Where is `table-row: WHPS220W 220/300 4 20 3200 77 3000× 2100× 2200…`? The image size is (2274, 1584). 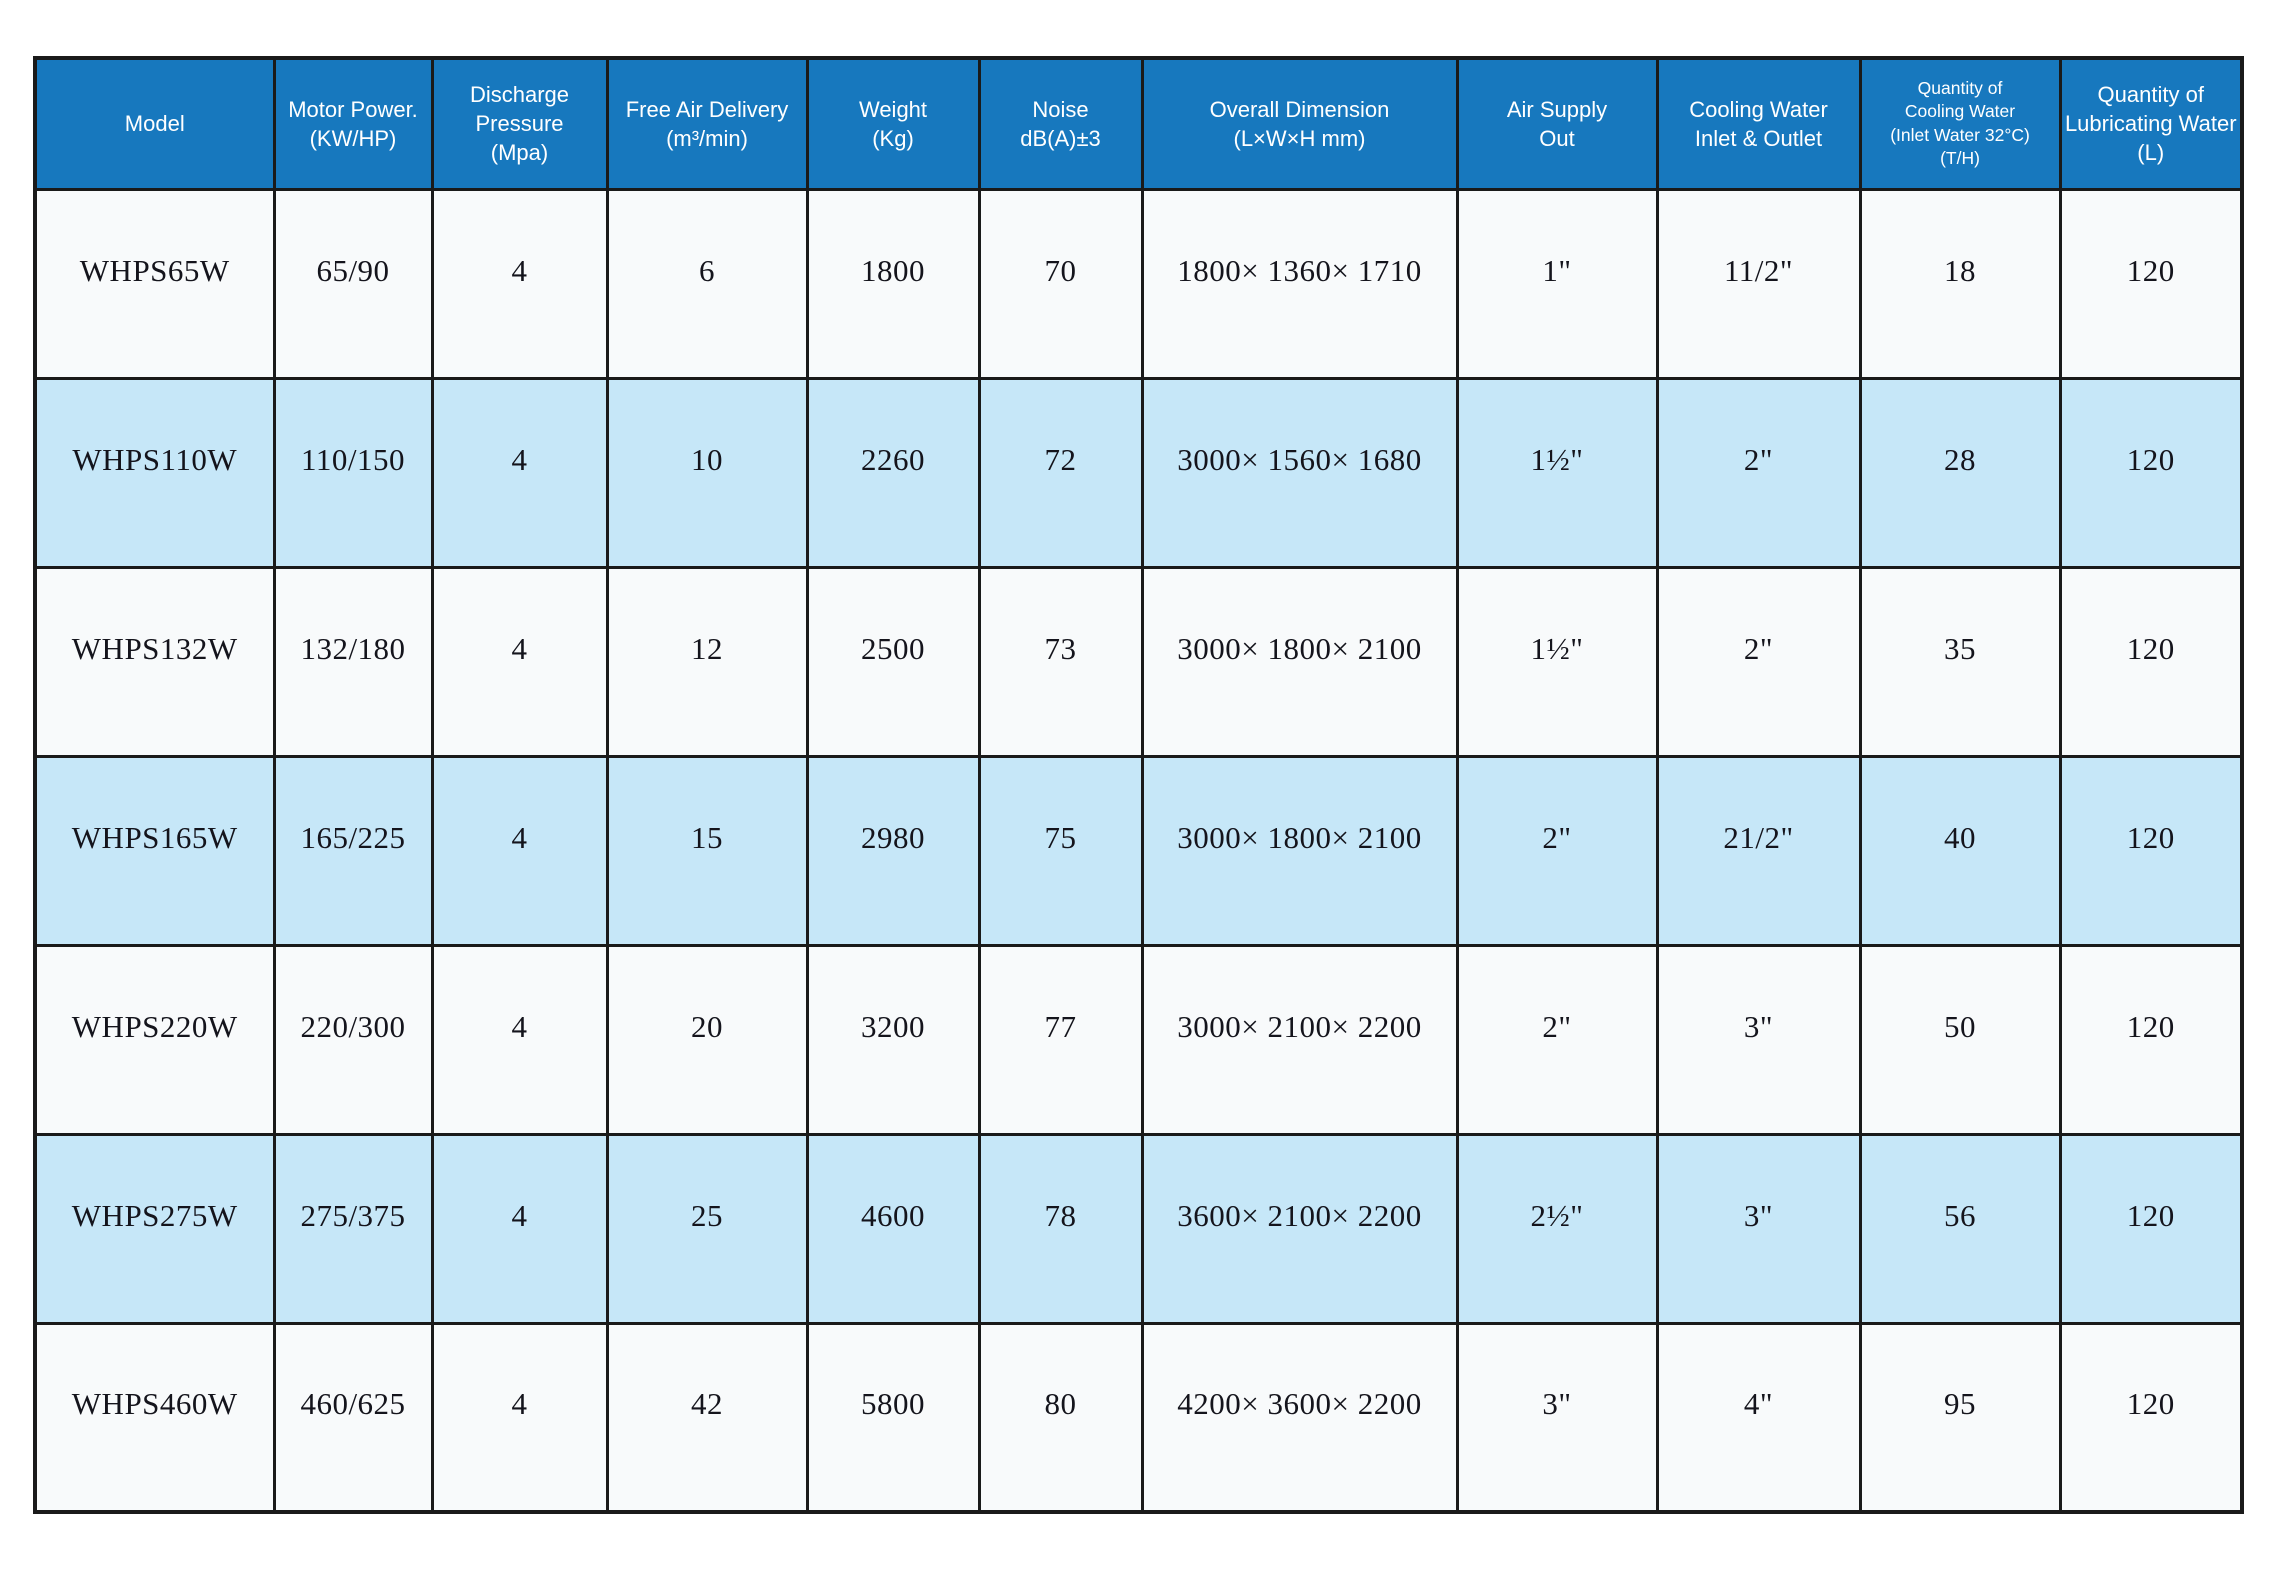
table-row: WHPS220W 220/300 4 20 3200 77 3000× 2100× 2200… is located at coordinates (1138, 1039).